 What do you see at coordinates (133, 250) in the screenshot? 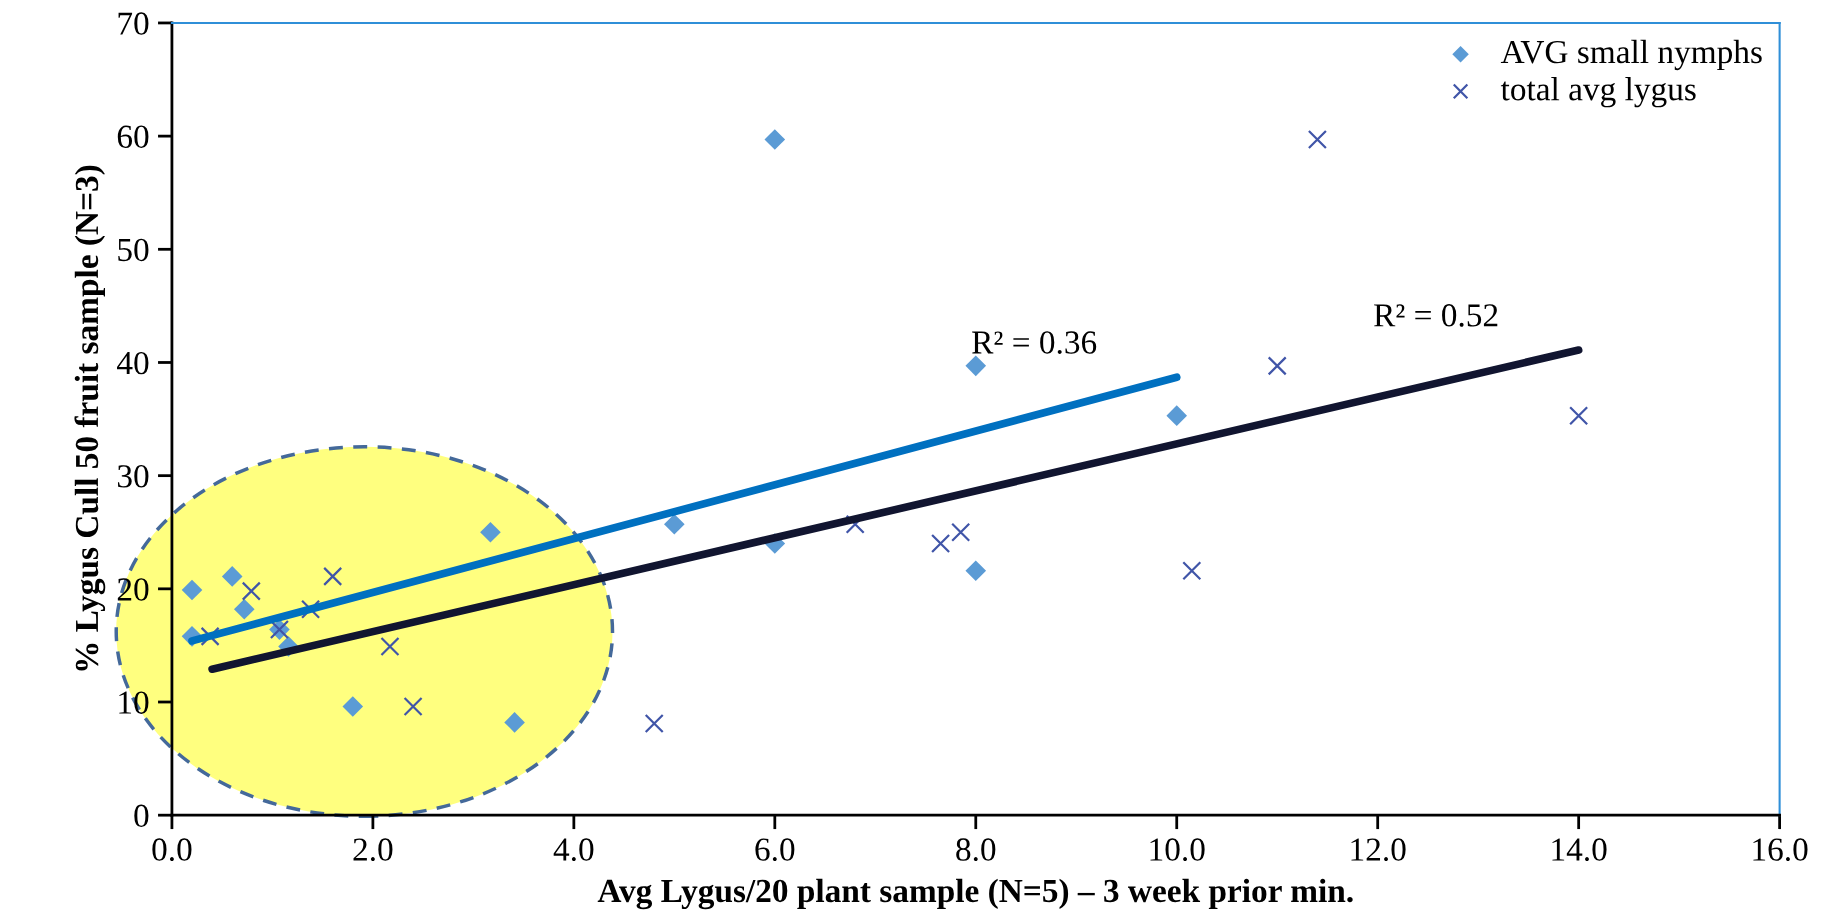
I see `y-tick-label: 50` at bounding box center [133, 250].